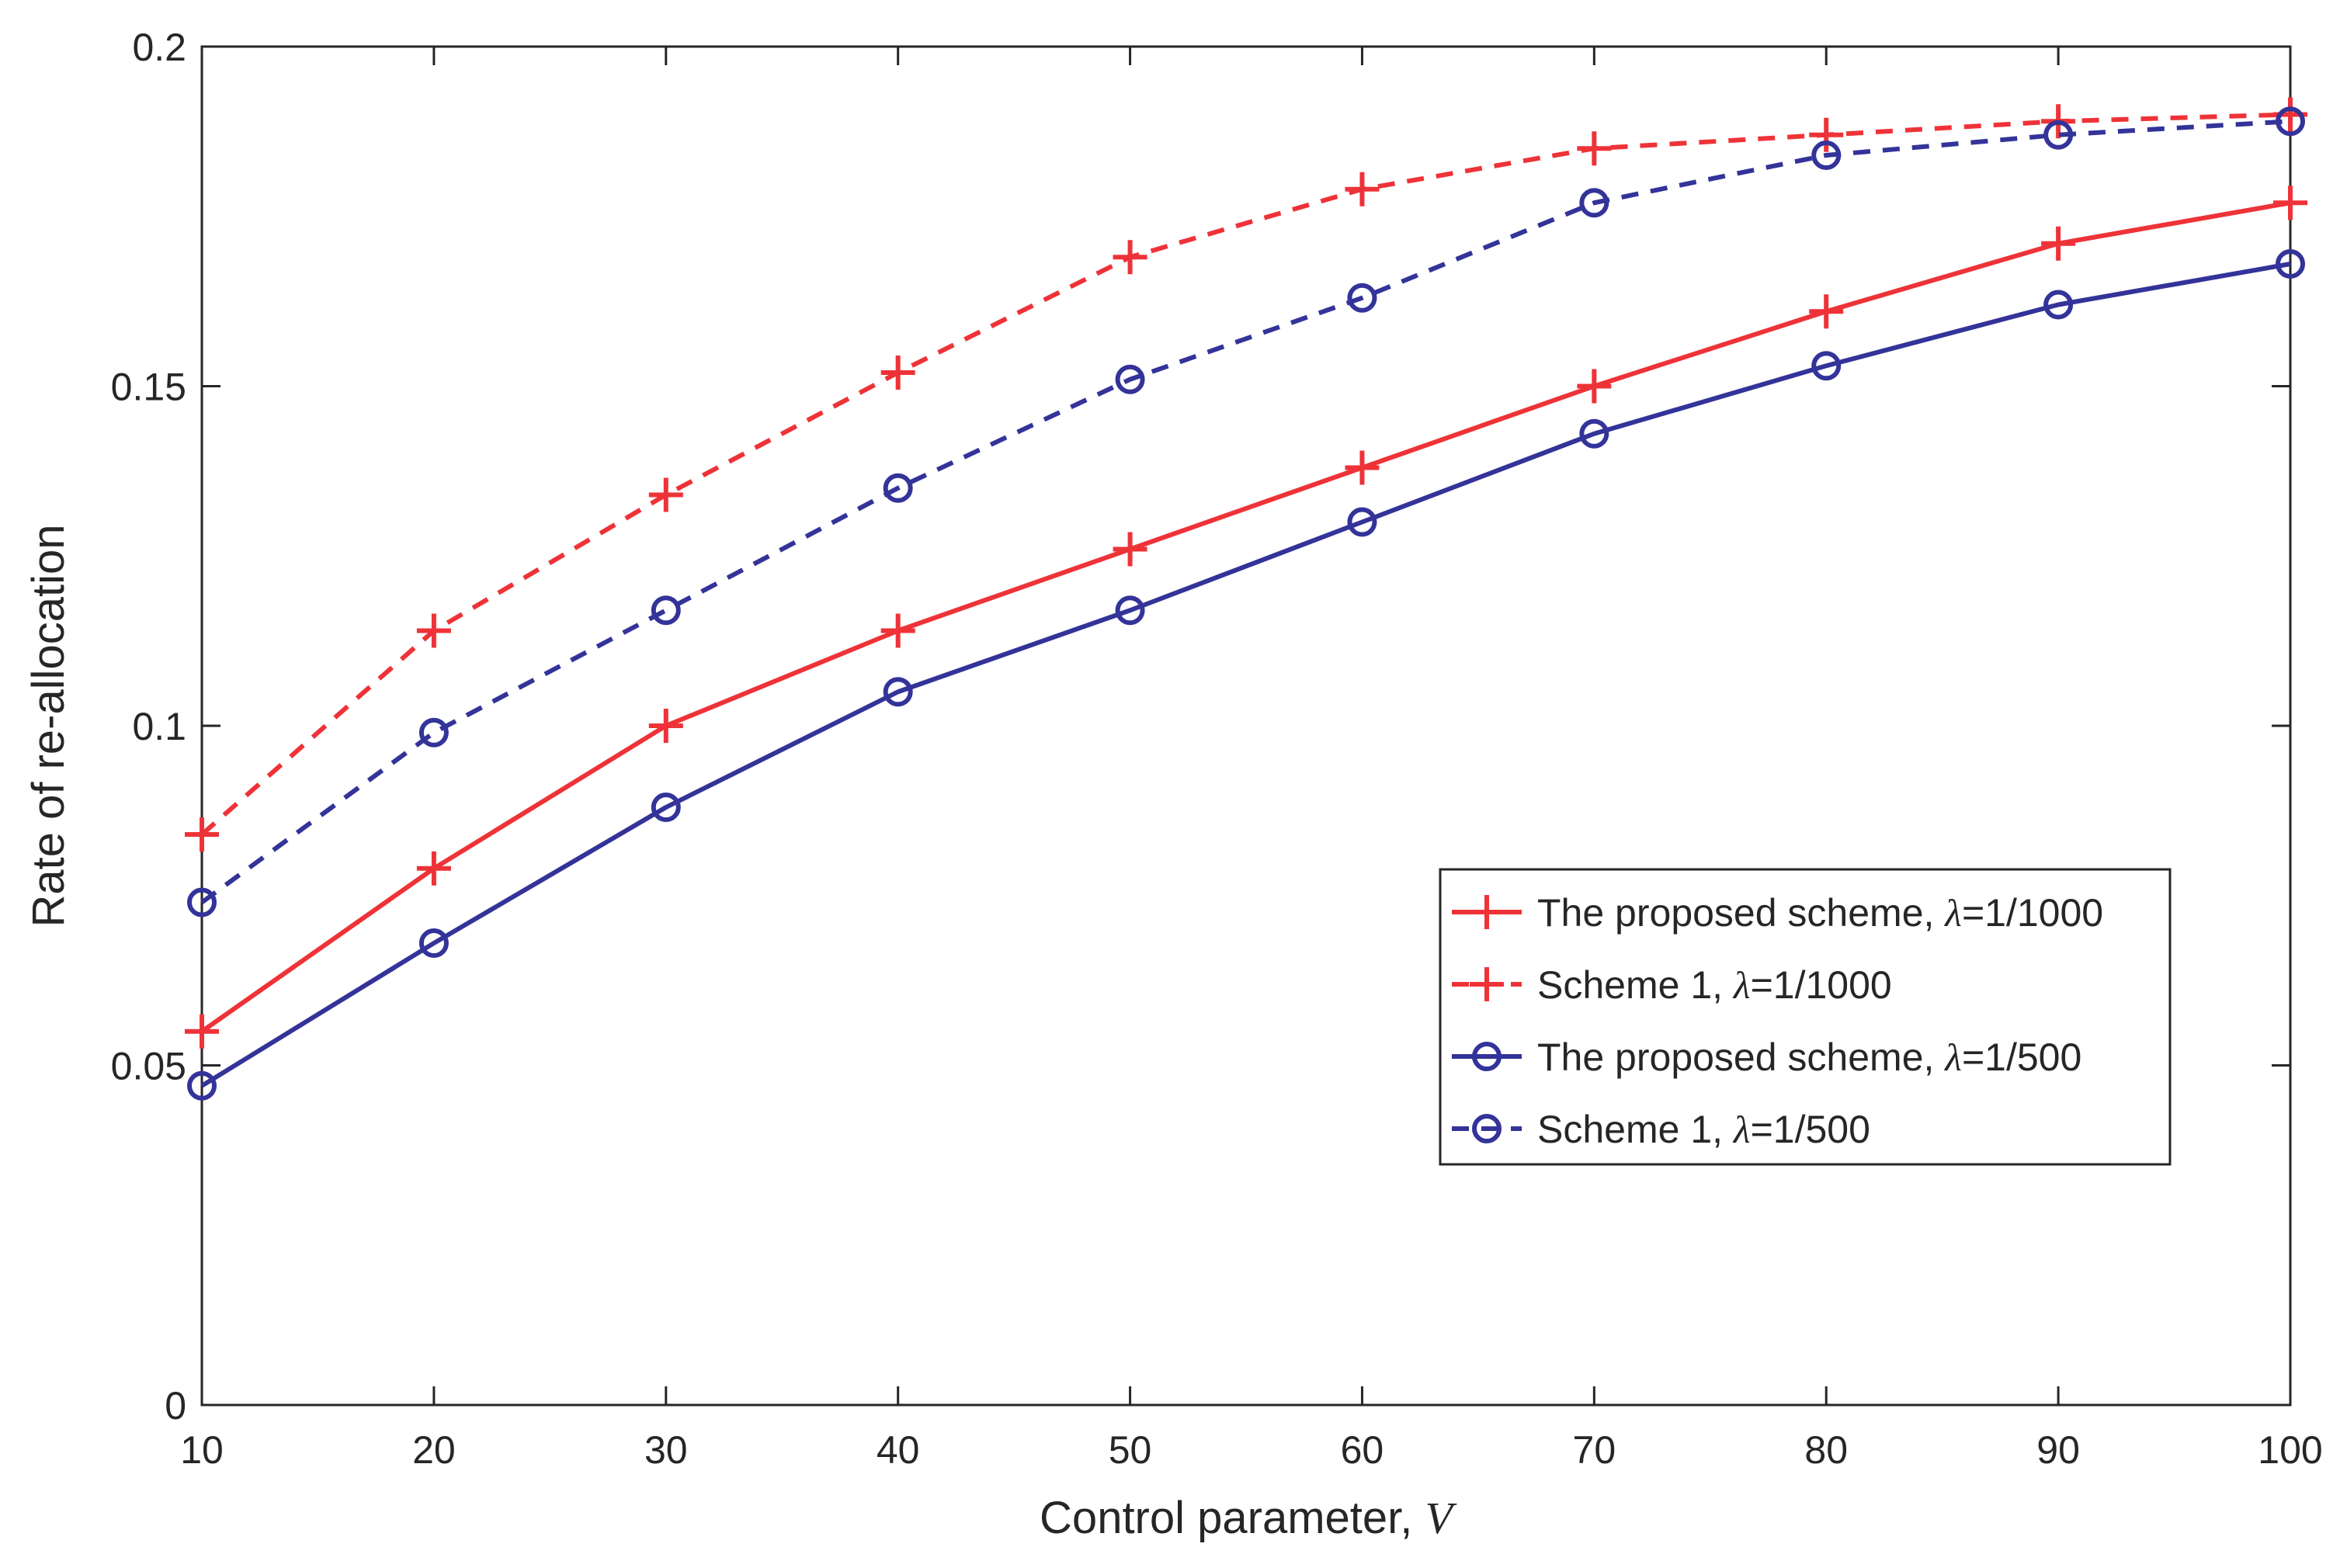 The height and width of the screenshot is (1568, 2347). Describe the element at coordinates (1232, 1518) in the screenshot. I see `x-axis-label-text: Control parameter,` at that location.